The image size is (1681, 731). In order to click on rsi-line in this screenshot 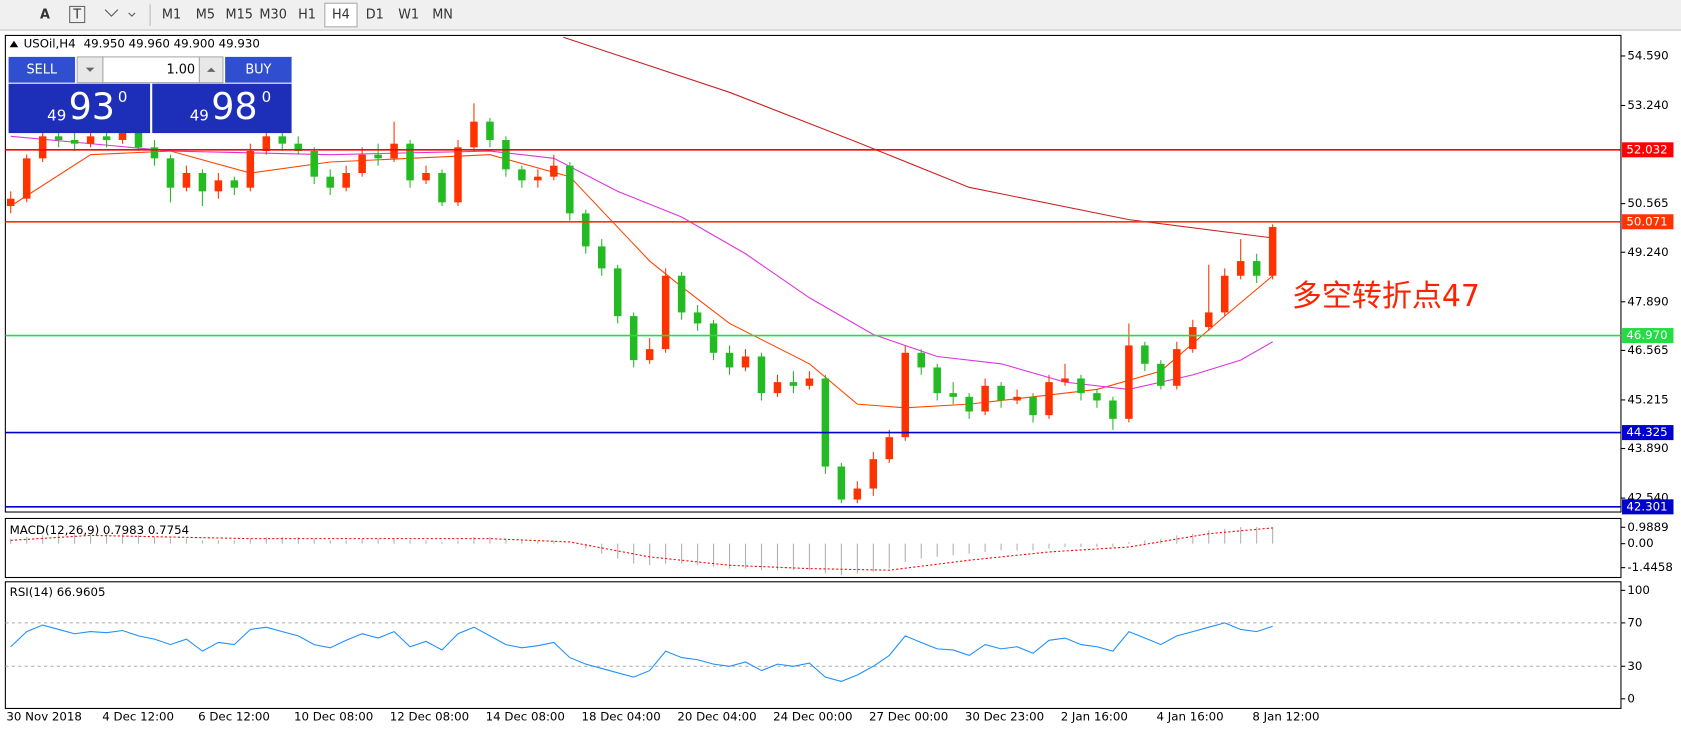, I will do `click(641, 652)`.